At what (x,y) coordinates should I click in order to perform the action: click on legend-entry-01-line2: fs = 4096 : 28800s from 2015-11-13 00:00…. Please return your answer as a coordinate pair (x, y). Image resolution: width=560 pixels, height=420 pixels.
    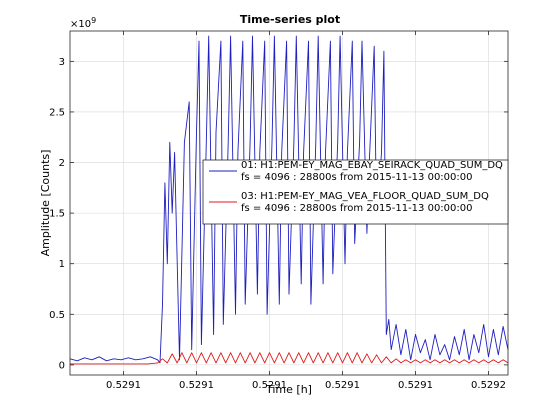
    Looking at the image, I should click on (357, 177).